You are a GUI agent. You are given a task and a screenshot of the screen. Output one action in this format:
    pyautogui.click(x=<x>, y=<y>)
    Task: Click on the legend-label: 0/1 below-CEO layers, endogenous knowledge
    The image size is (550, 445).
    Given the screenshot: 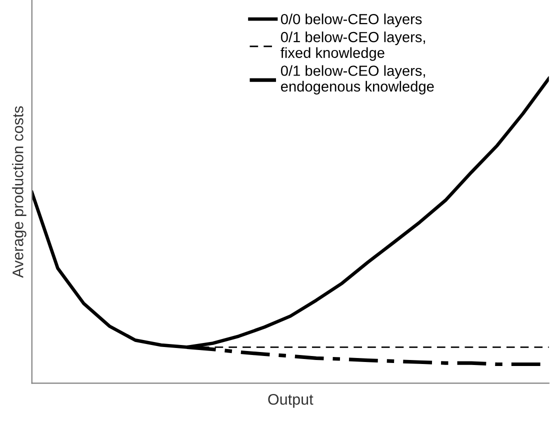 What is the action you would take?
    pyautogui.click(x=357, y=80)
    